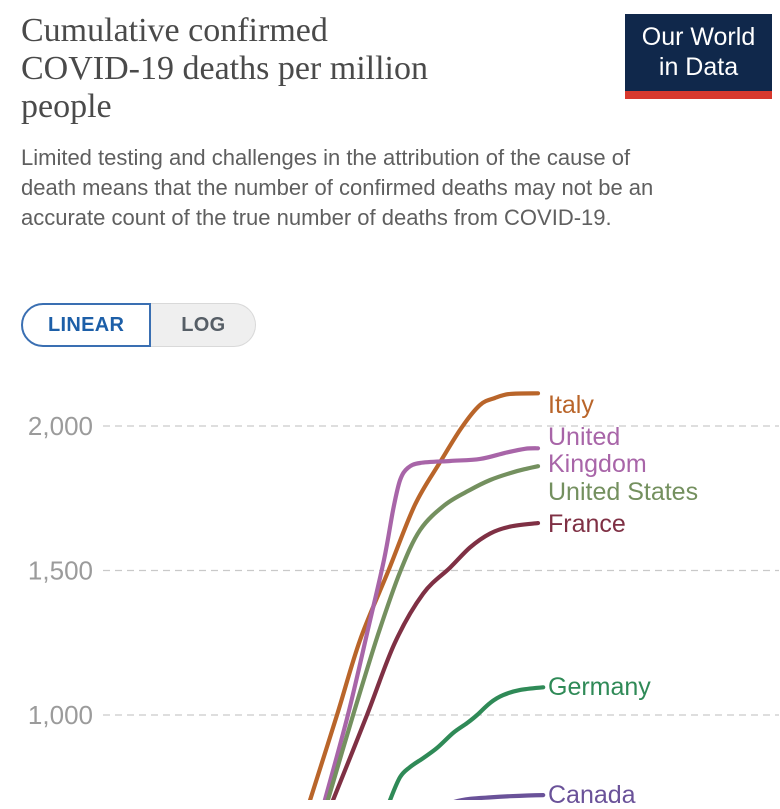 The height and width of the screenshot is (809, 780). What do you see at coordinates (587, 524) in the screenshot?
I see `series-label-france: France` at bounding box center [587, 524].